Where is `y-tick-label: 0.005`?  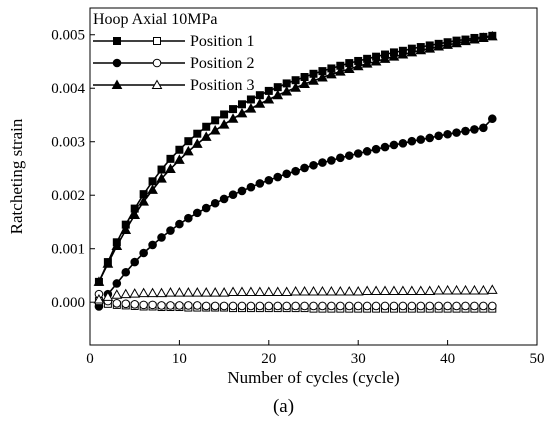 y-tick-label: 0.005 is located at coordinates (68, 36).